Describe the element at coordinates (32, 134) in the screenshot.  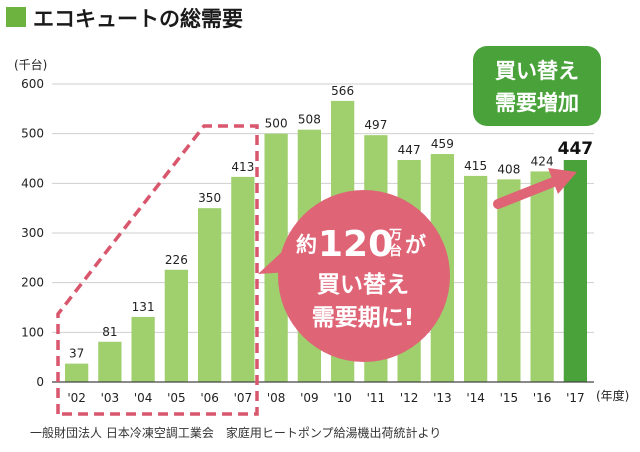
I see `y-tick-label: 500` at that location.